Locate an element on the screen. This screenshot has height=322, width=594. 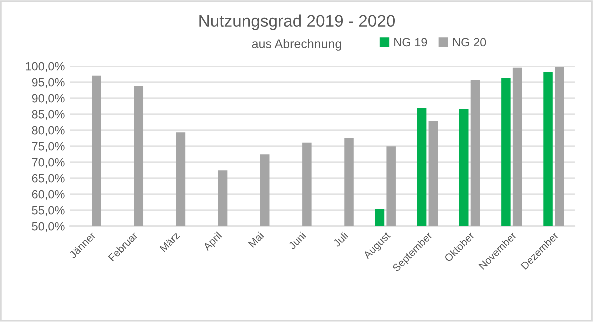
chart-subtitle: aus Abrechnung is located at coordinates (297, 45).